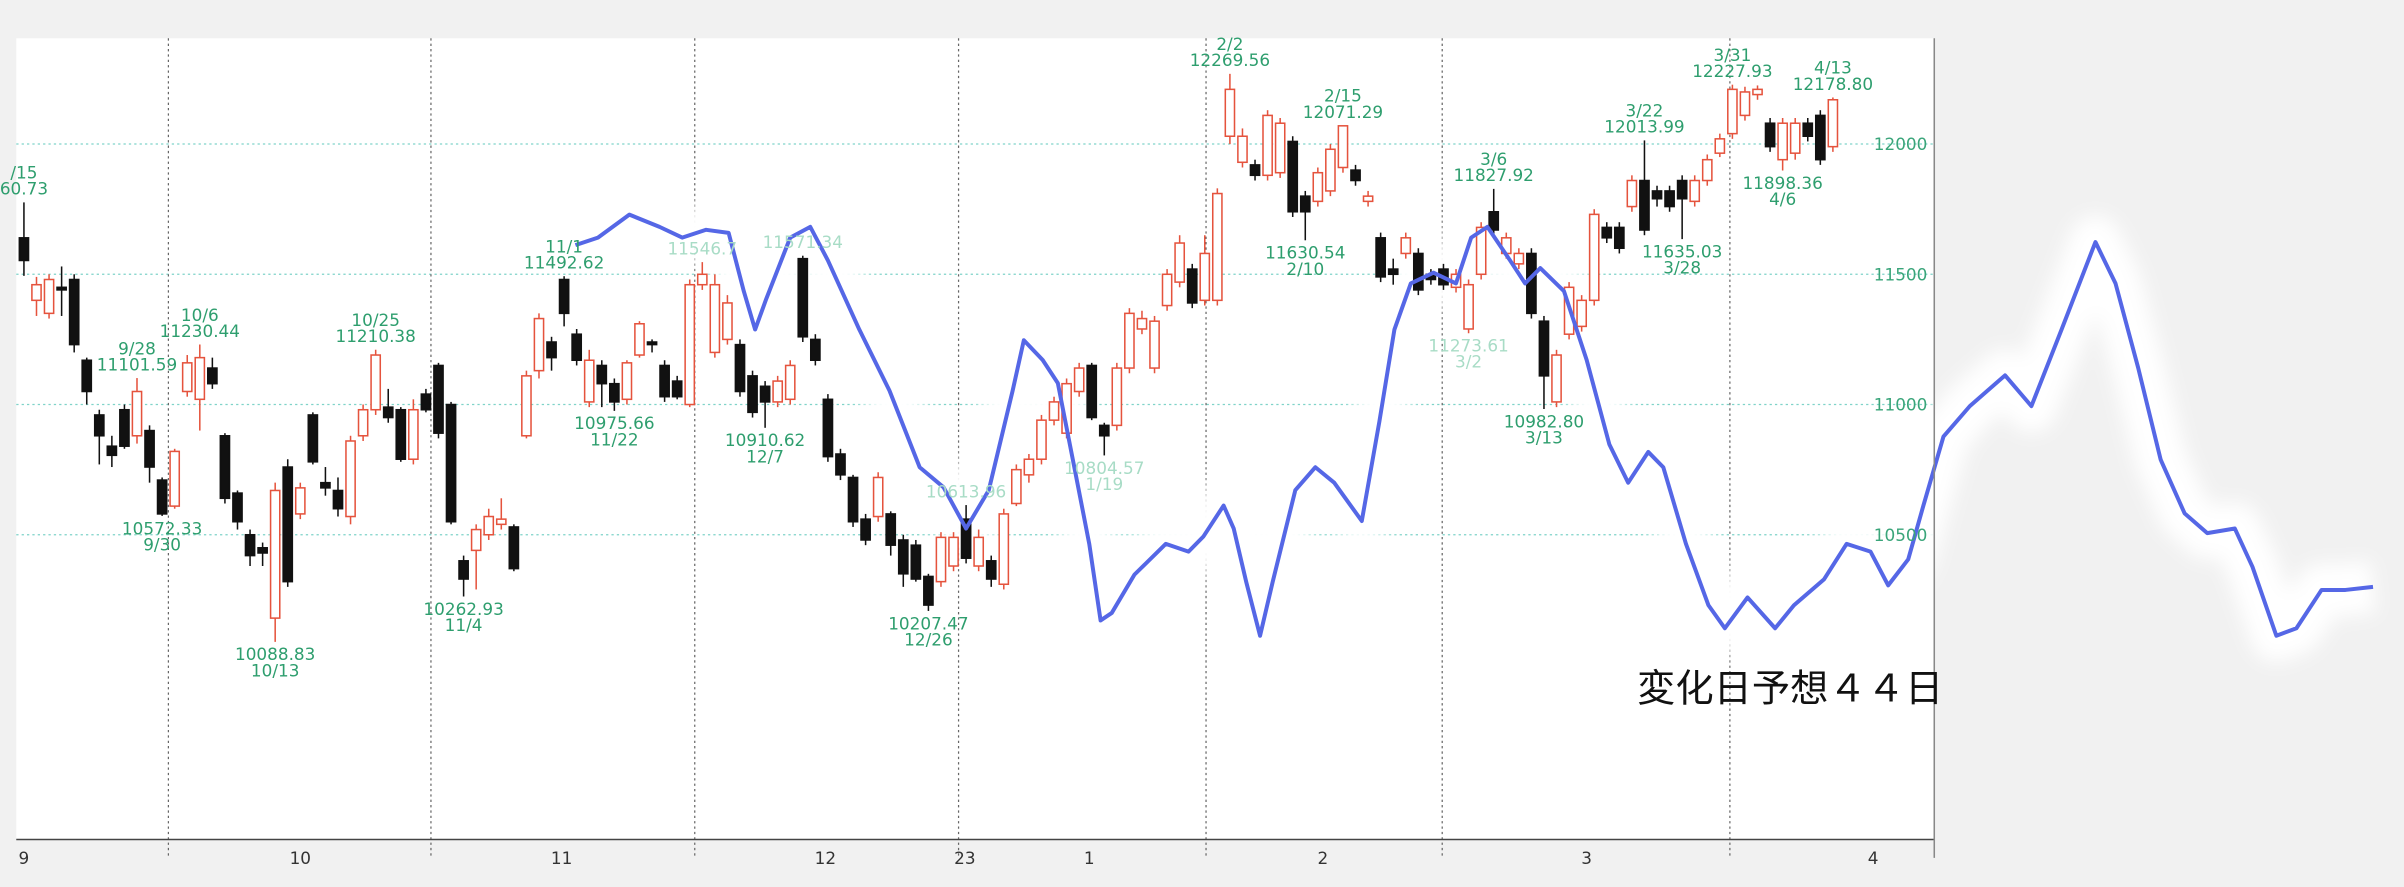 This screenshot has width=2404, height=887. Describe the element at coordinates (1782, 183) in the screenshot. I see `annotation-label: 11898.36` at that location.